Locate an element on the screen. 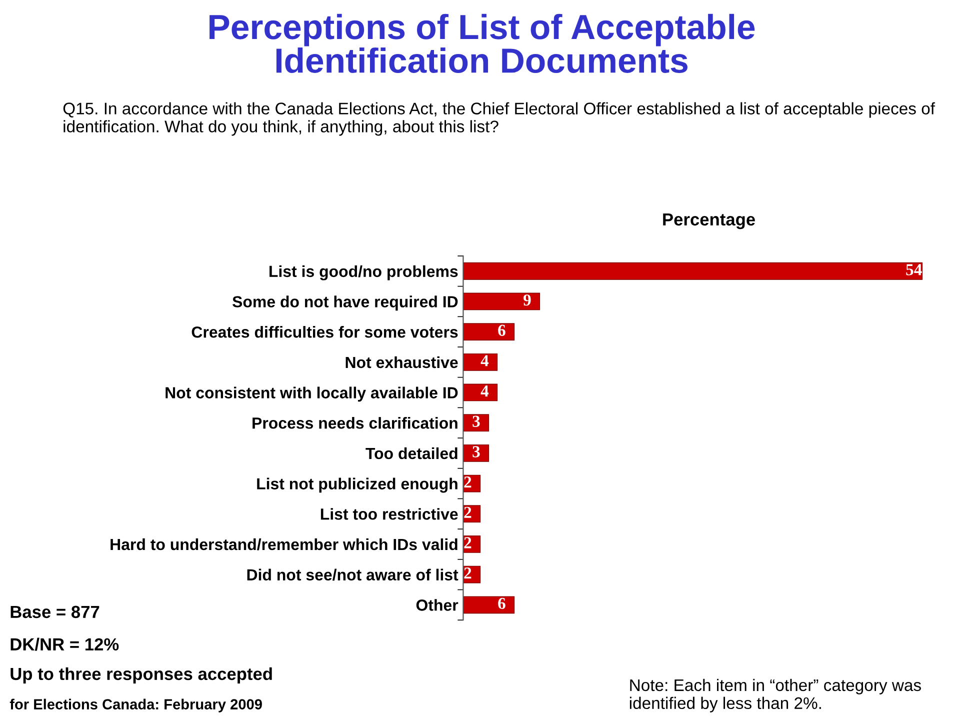 This screenshot has width=963, height=721. text: for Elections Canada: February 2009 is located at coordinates (136, 705).